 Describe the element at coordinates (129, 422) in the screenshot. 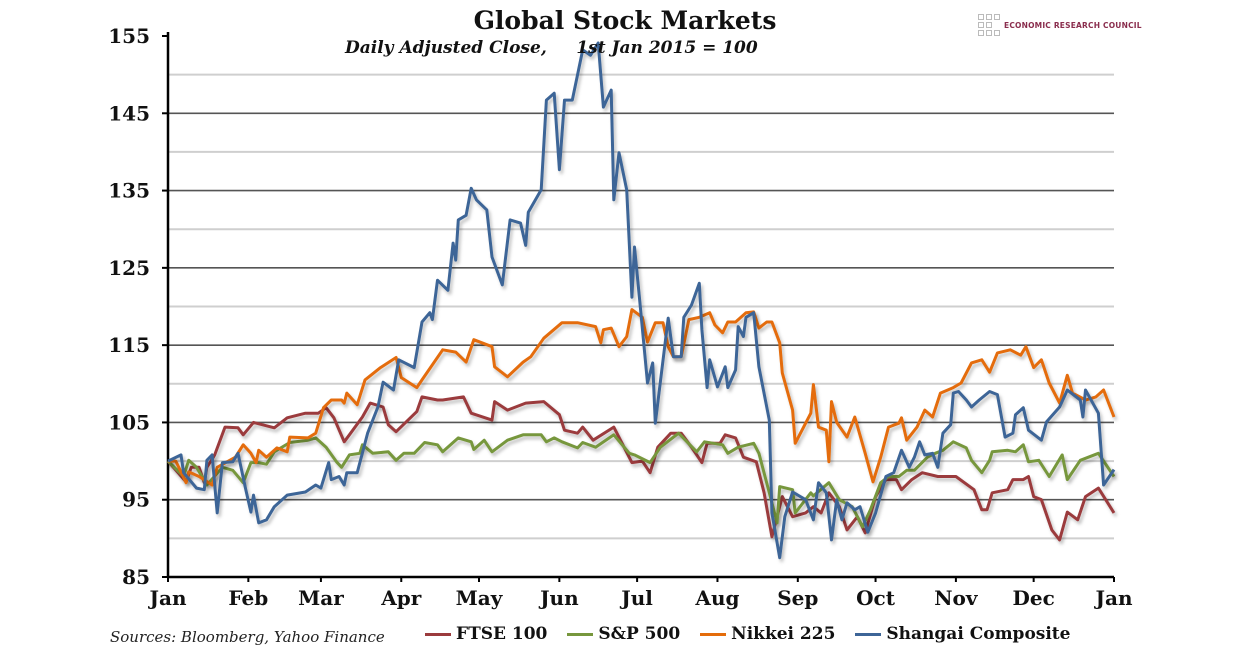

I see `y-tick-label: 105` at that location.